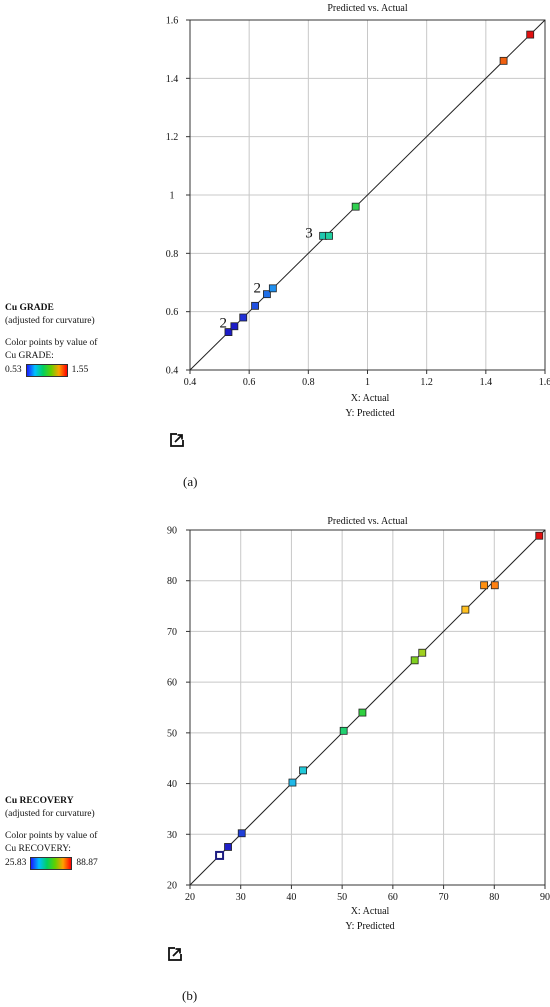 This screenshot has width=550, height=1007. I want to click on y-tick-label: 70, so click(172, 632).